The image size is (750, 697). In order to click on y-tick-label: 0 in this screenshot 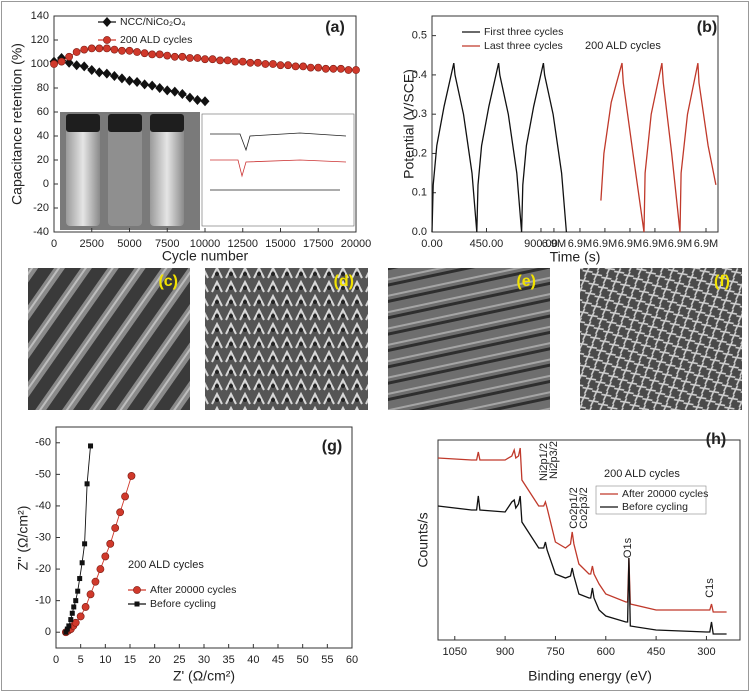, I will do `click(46, 184)`.